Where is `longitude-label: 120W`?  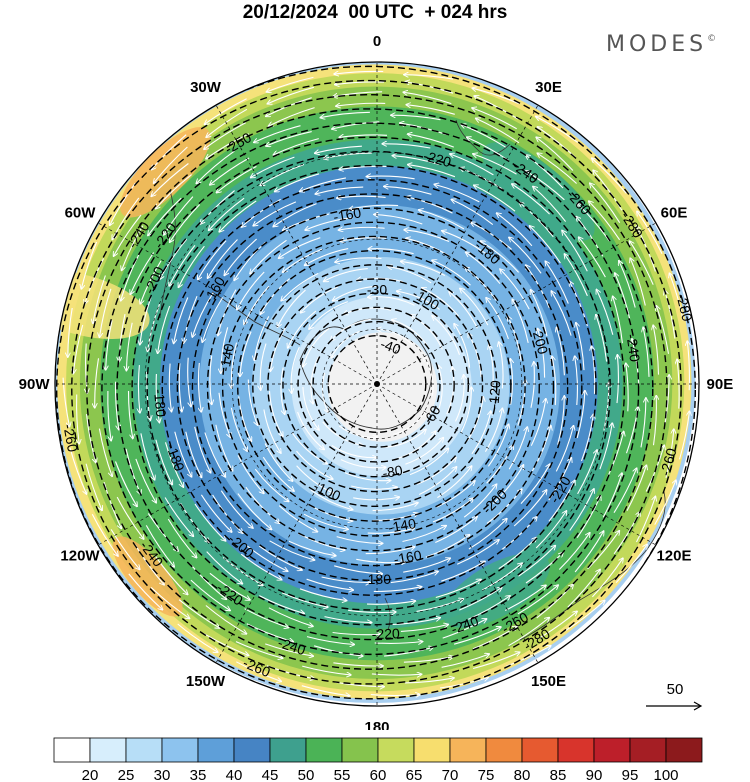 longitude-label: 120W is located at coordinates (80, 556).